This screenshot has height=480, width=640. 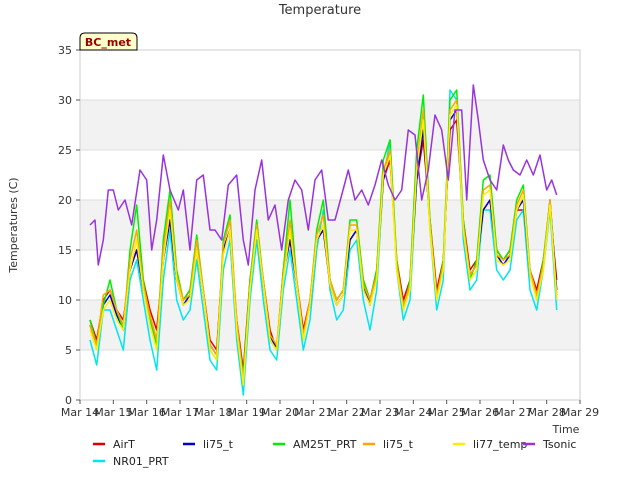 I want to click on y-axis-label: Temperatures (C), so click(x=13, y=225).